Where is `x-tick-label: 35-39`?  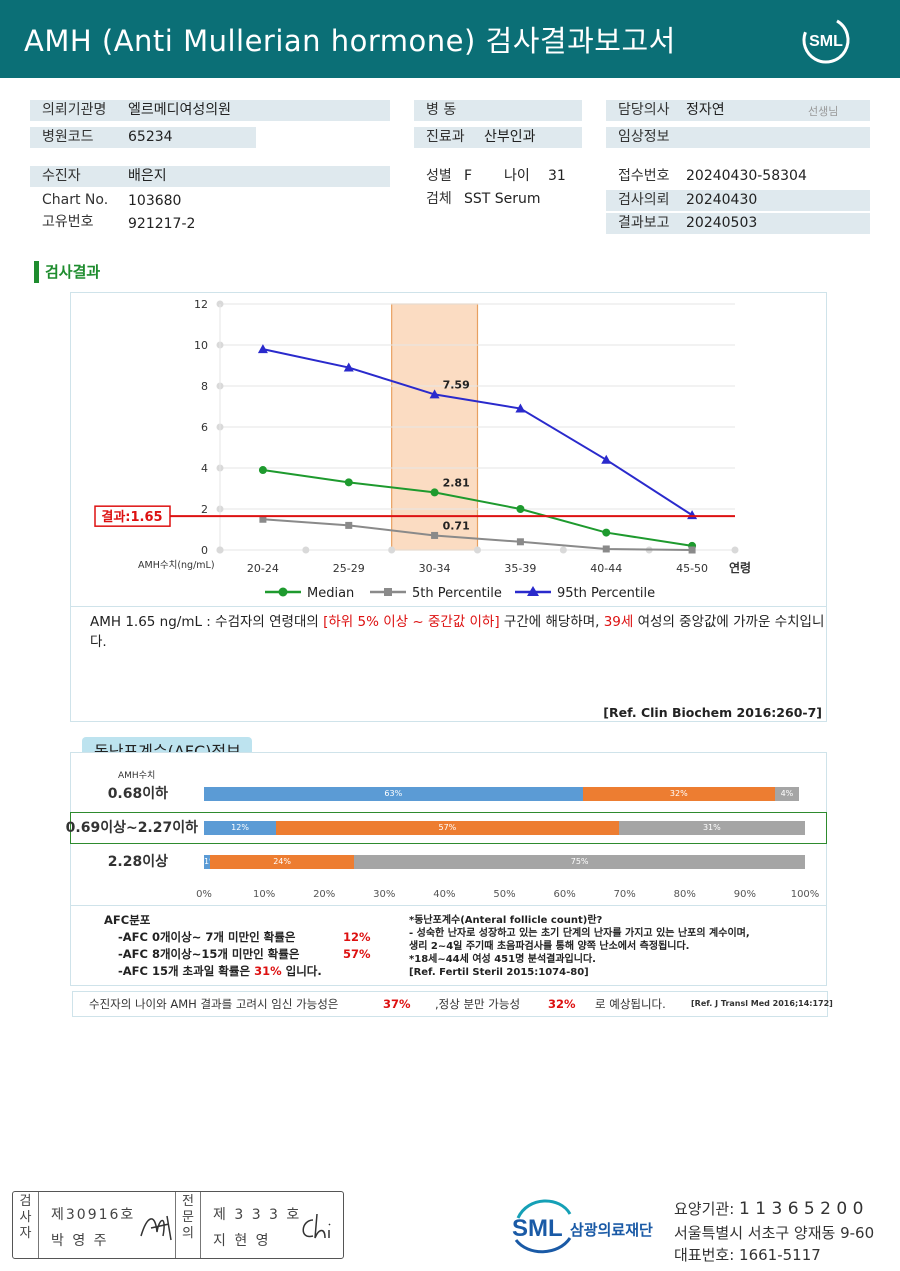
x-tick-label: 35-39 is located at coordinates (520, 568).